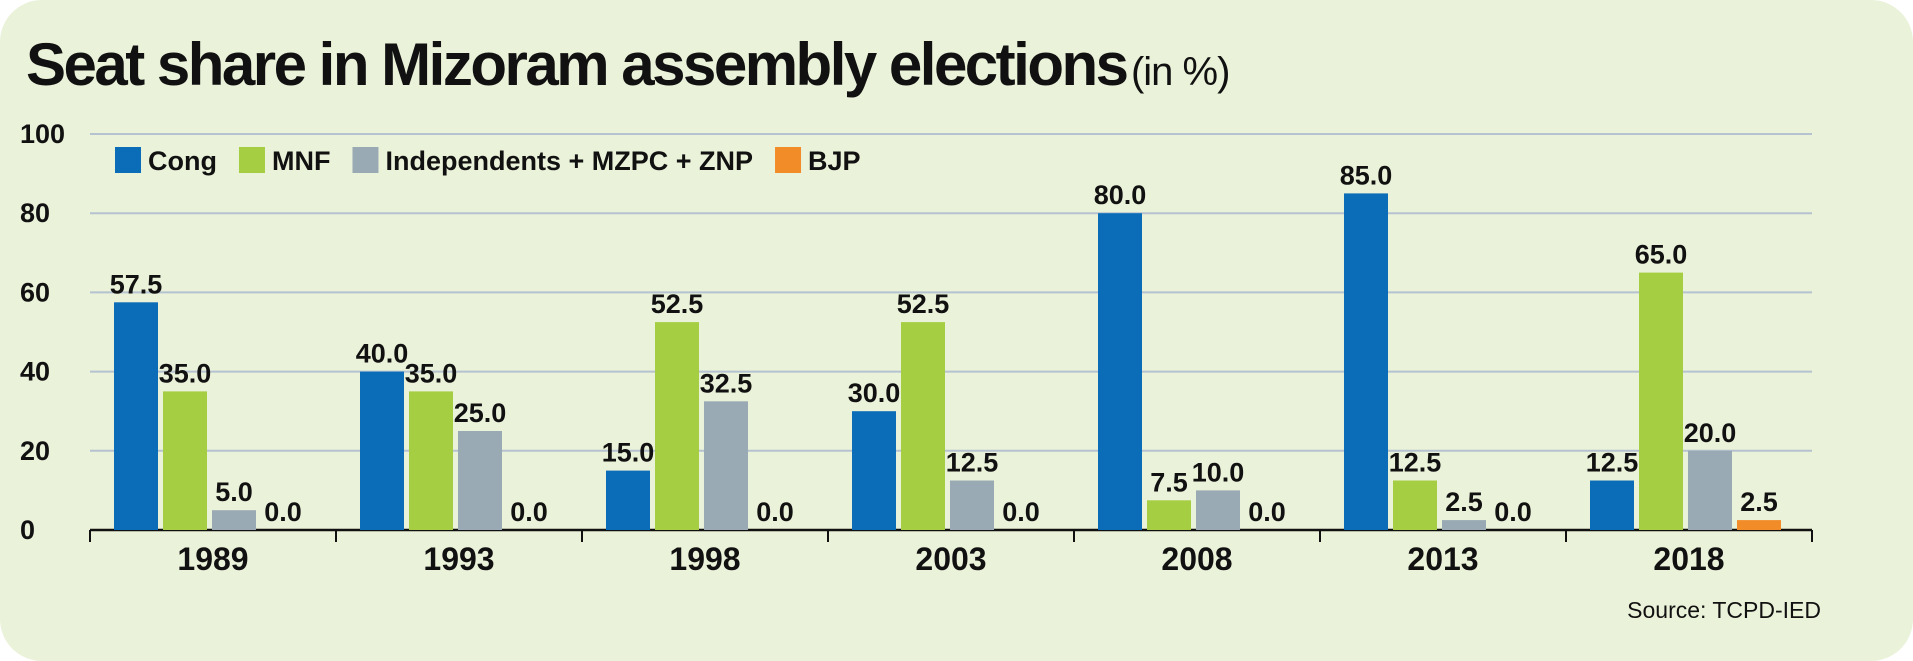 The height and width of the screenshot is (661, 1913). What do you see at coordinates (458, 559) in the screenshot?
I see `x-tick-label: 1993` at bounding box center [458, 559].